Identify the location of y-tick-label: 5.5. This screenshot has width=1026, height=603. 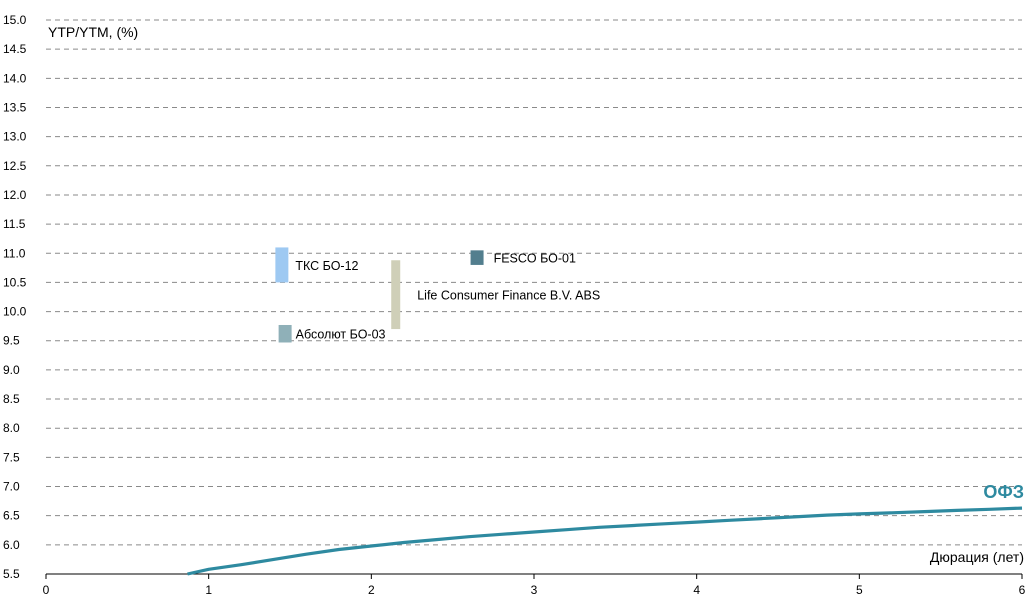
(11, 574).